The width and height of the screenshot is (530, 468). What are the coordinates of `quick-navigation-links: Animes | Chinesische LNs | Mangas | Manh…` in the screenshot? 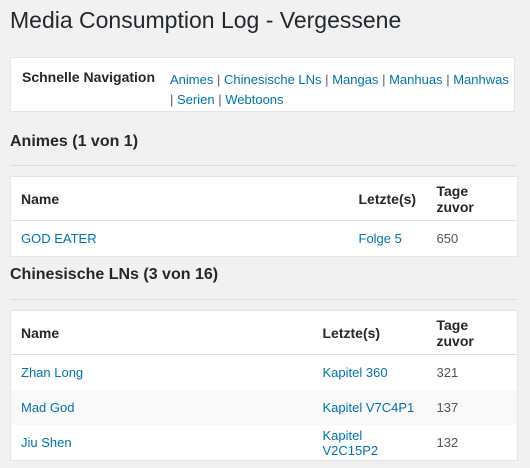 It's located at (342, 90).